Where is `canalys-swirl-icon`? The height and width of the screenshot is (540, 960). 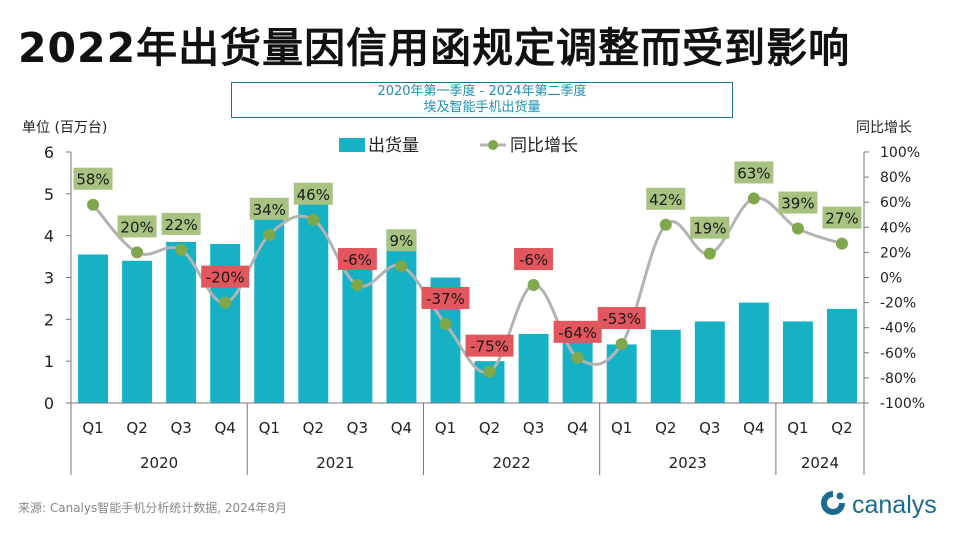
canalys-swirl-icon is located at coordinates (833, 505).